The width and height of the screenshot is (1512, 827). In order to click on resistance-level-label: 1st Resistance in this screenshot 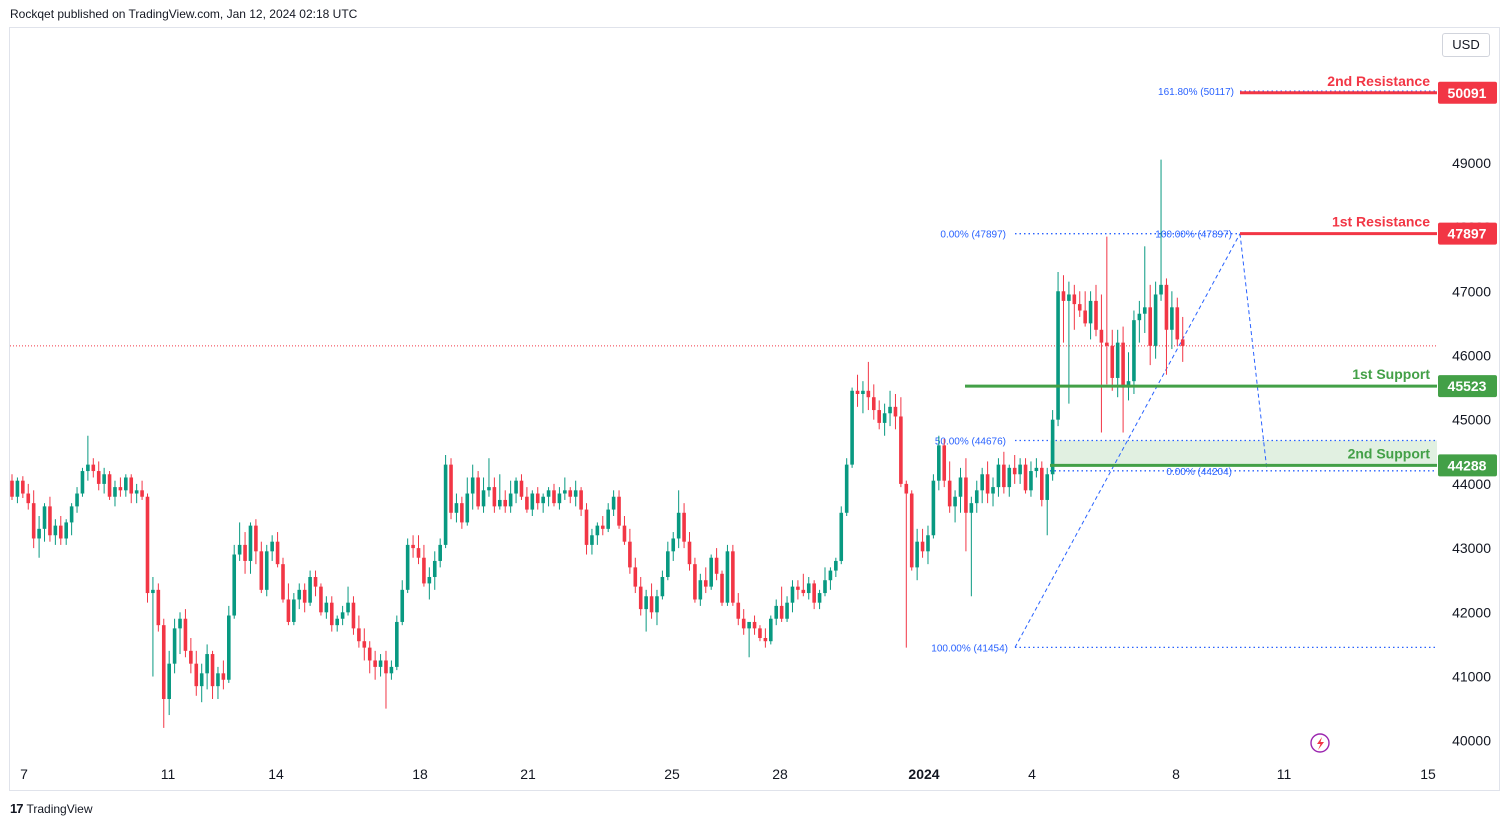, I will do `click(1381, 222)`.